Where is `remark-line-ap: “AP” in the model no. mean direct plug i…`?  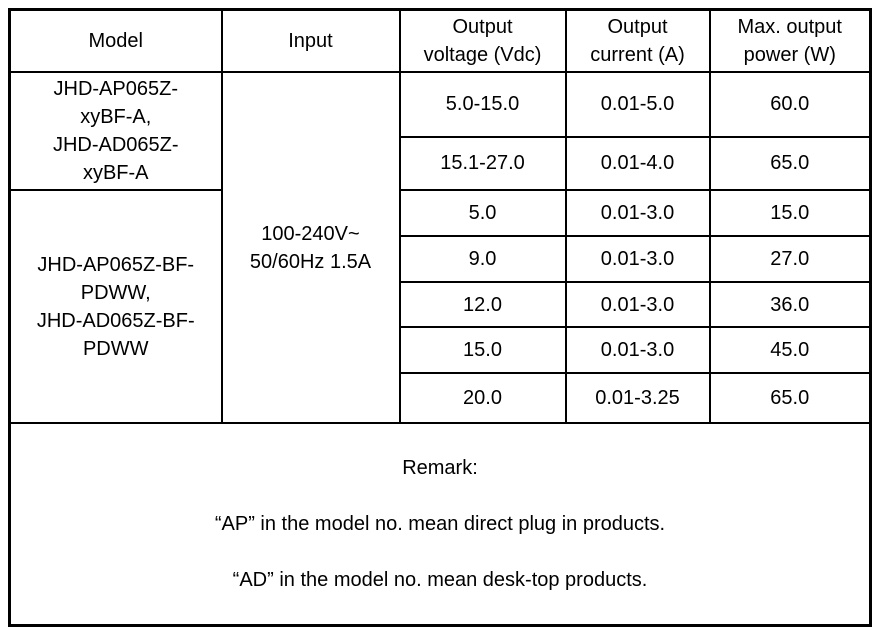
remark-line-ap: “AP” in the model no. mean direct plug i… is located at coordinates (440, 524).